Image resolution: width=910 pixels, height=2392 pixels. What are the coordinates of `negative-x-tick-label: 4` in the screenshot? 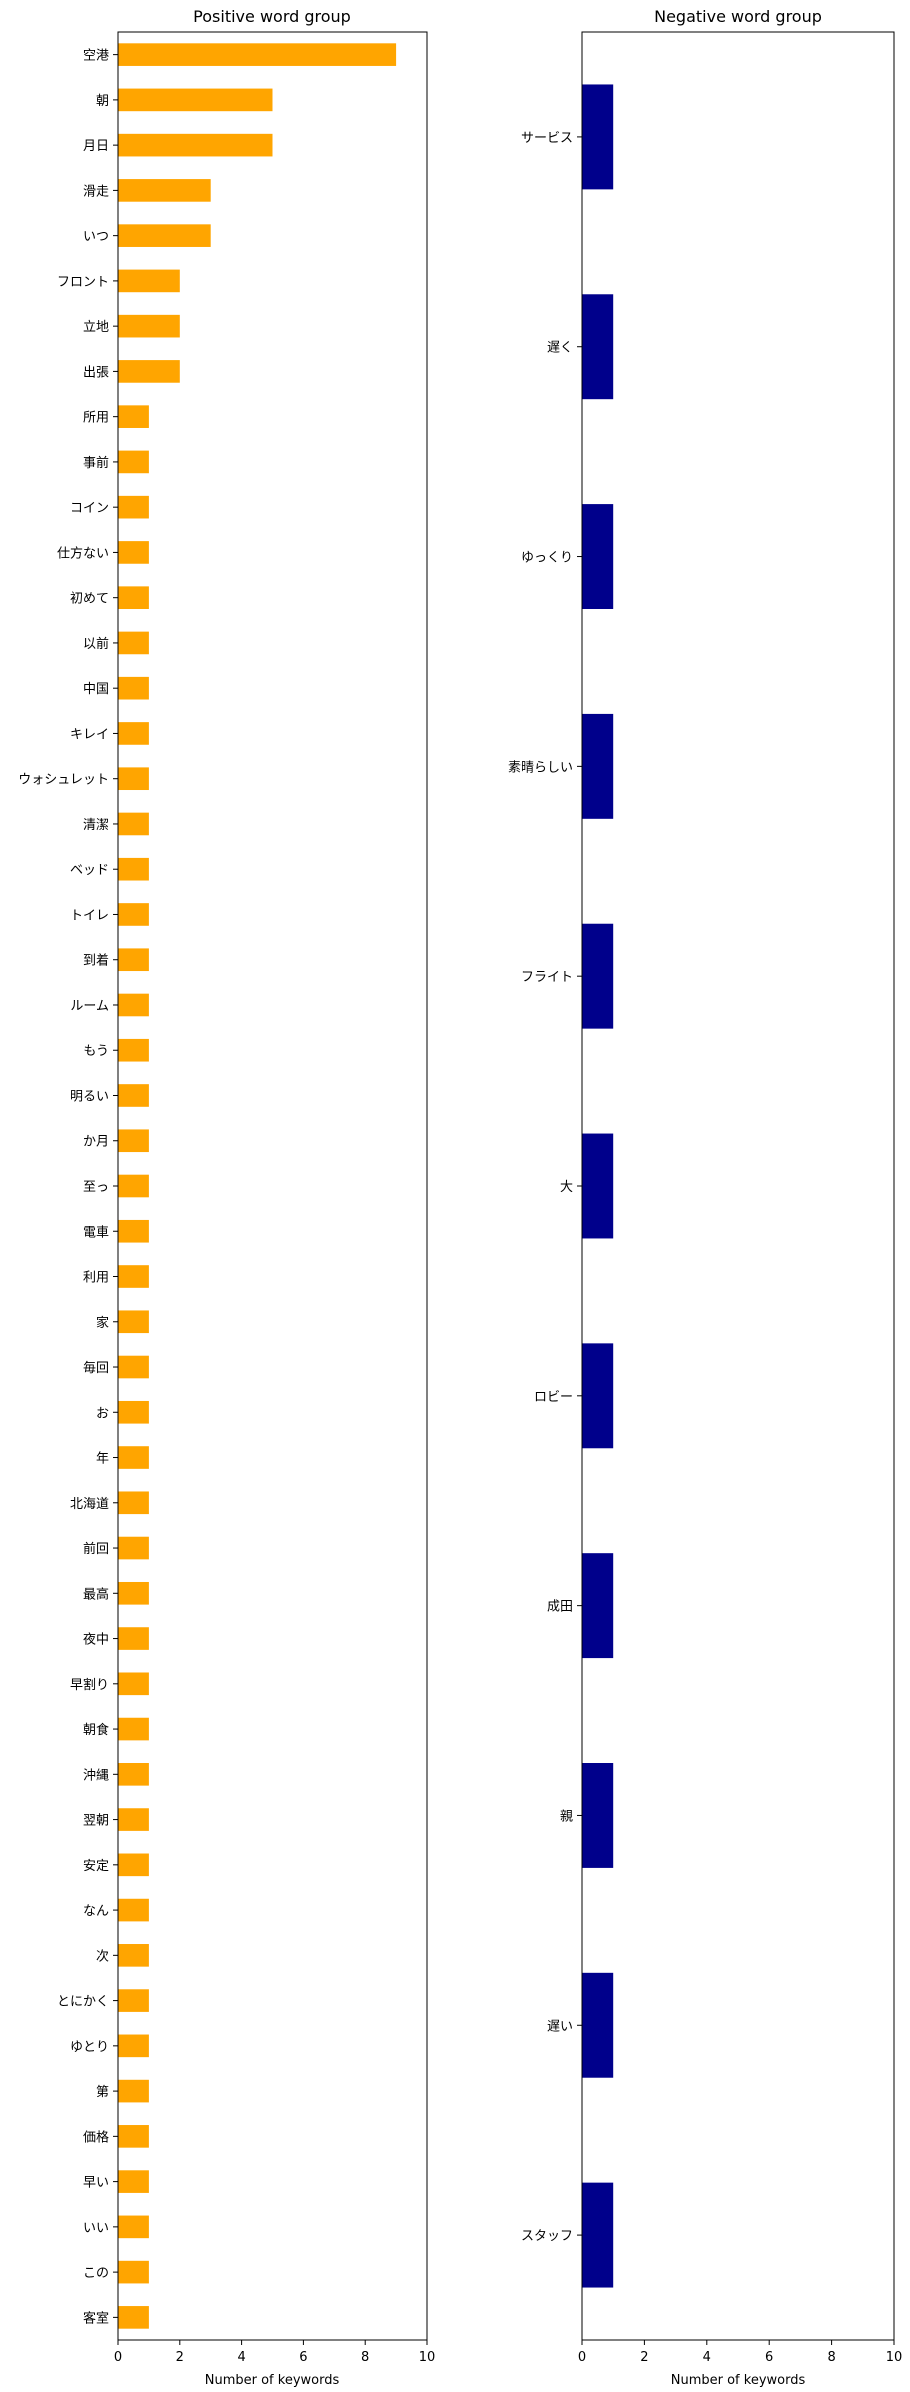 It's located at (707, 2357).